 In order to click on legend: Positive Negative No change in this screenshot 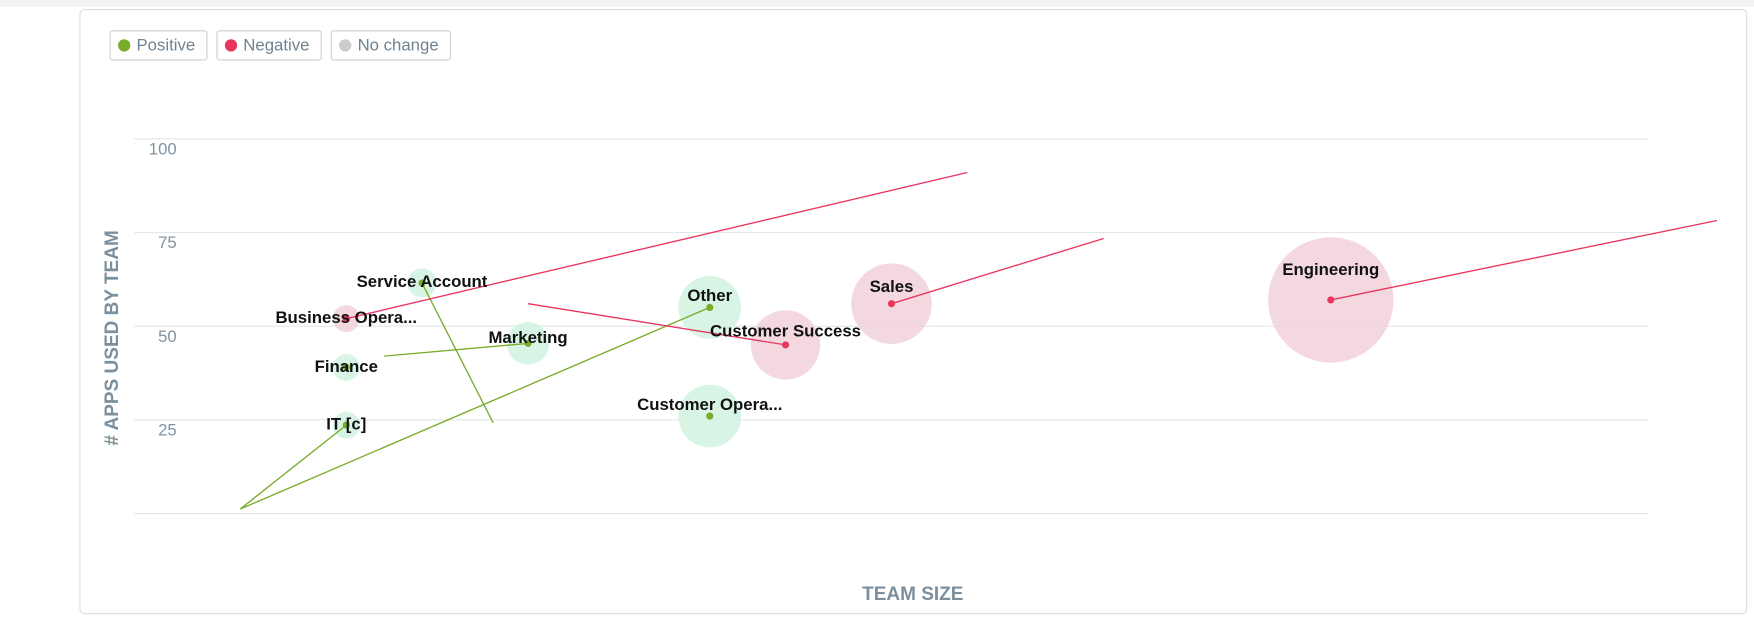, I will do `click(280, 45)`.